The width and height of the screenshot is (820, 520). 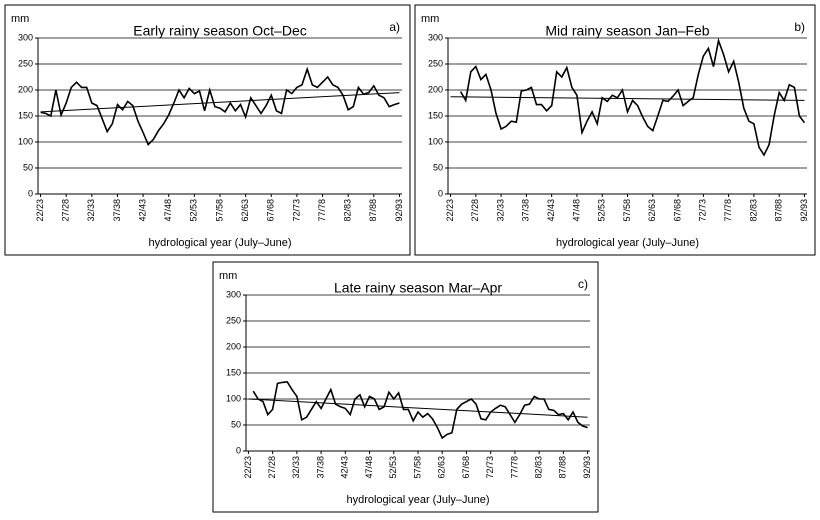 I want to click on chart-title: Early rainy season Oct–Dec, so click(x=220, y=31).